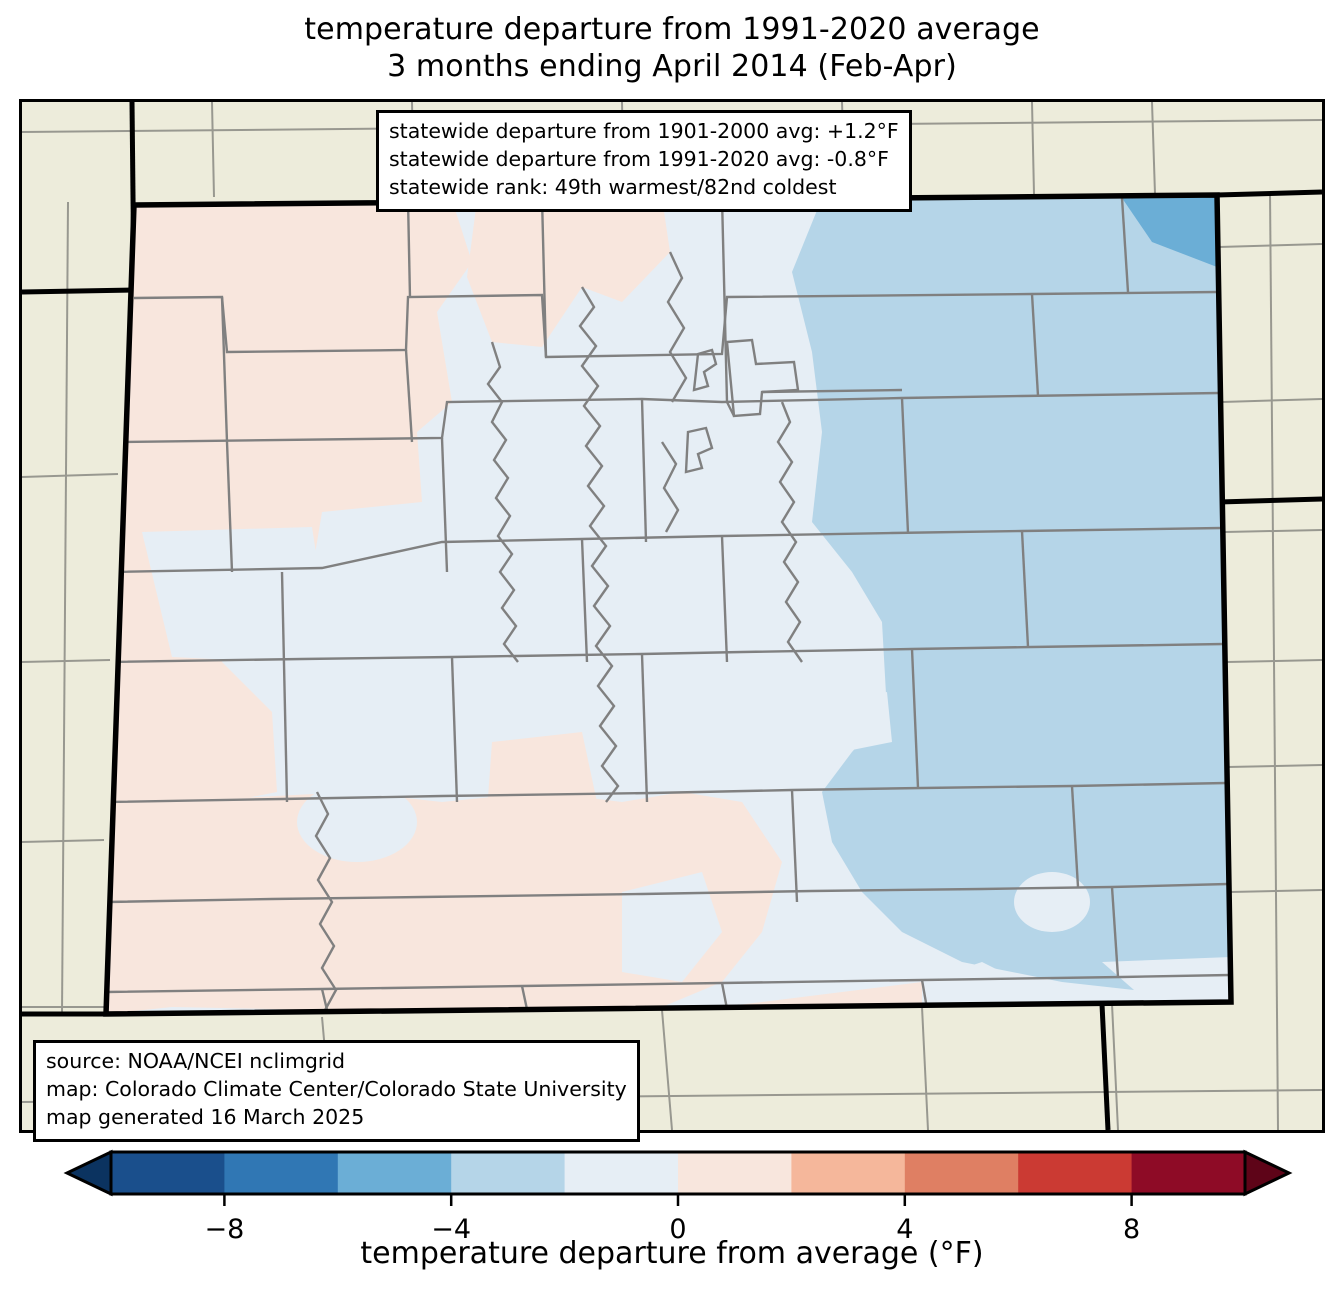  Describe the element at coordinates (542, 787) in the screenshot. I see `patch-warm-mid` at that location.